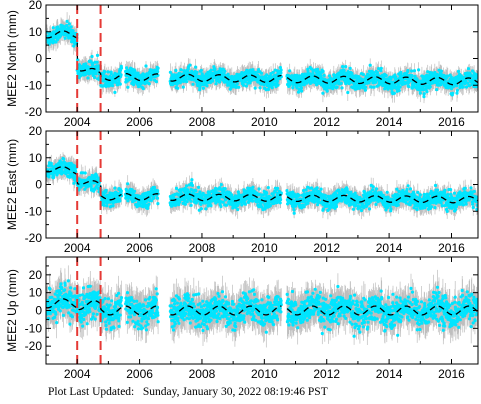 The height and width of the screenshot is (404, 481). Describe the element at coordinates (202, 122) in the screenshot. I see `panel-0-xtick-label: 2008` at that location.